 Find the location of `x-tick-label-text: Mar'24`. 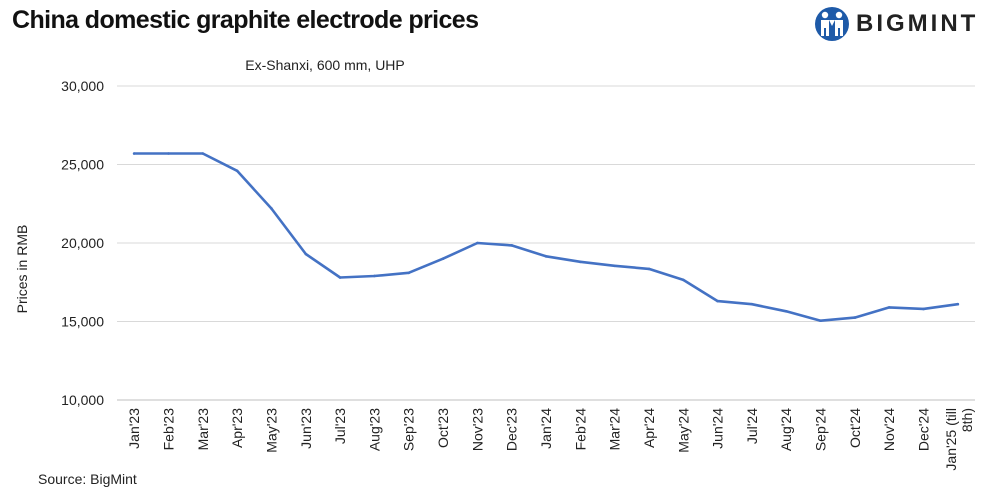

x-tick-label-text: Mar'24 is located at coordinates (615, 429).